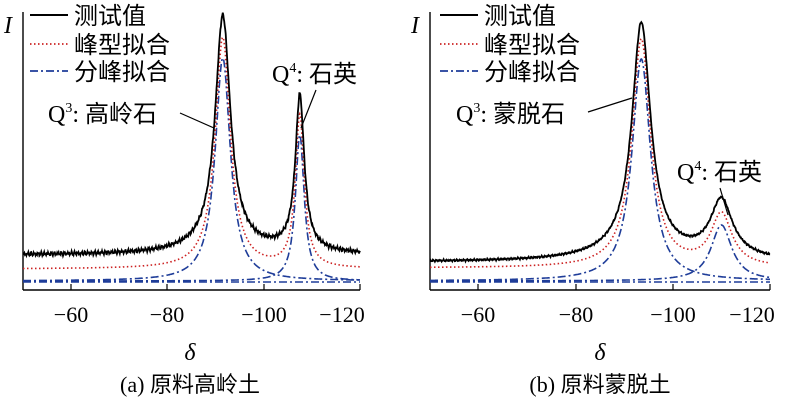  Describe the element at coordinates (122, 45) in the screenshot. I see `panel-a-legend-label-fit: 峰型拟合` at that location.